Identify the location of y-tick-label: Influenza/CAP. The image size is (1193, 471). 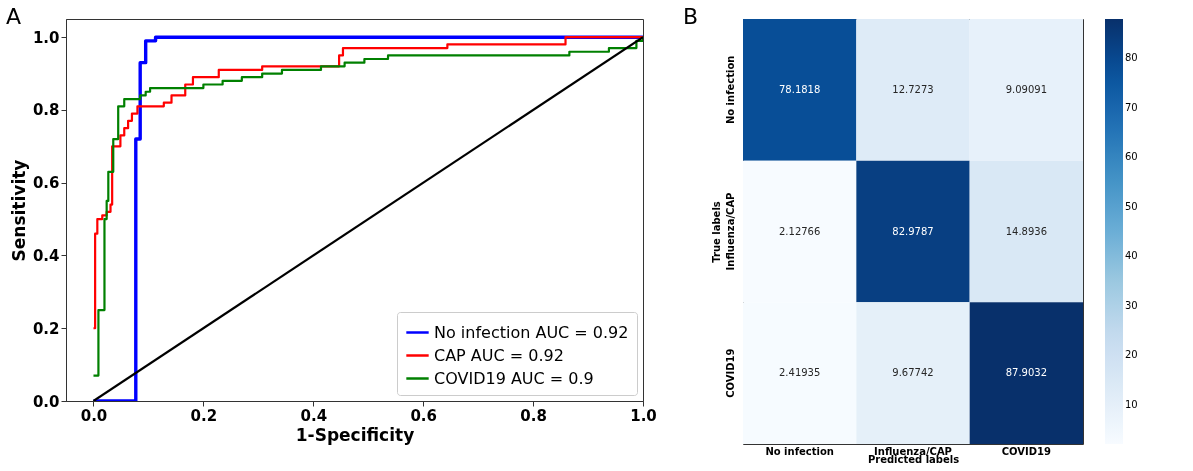
(730, 231).